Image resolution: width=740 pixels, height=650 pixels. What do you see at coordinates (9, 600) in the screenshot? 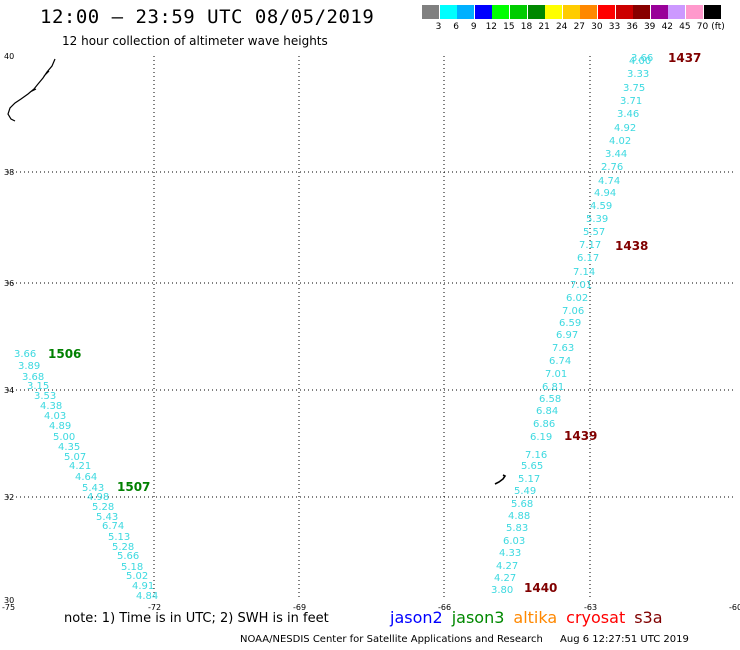
I see `lat-tick-label: 30` at bounding box center [9, 600].